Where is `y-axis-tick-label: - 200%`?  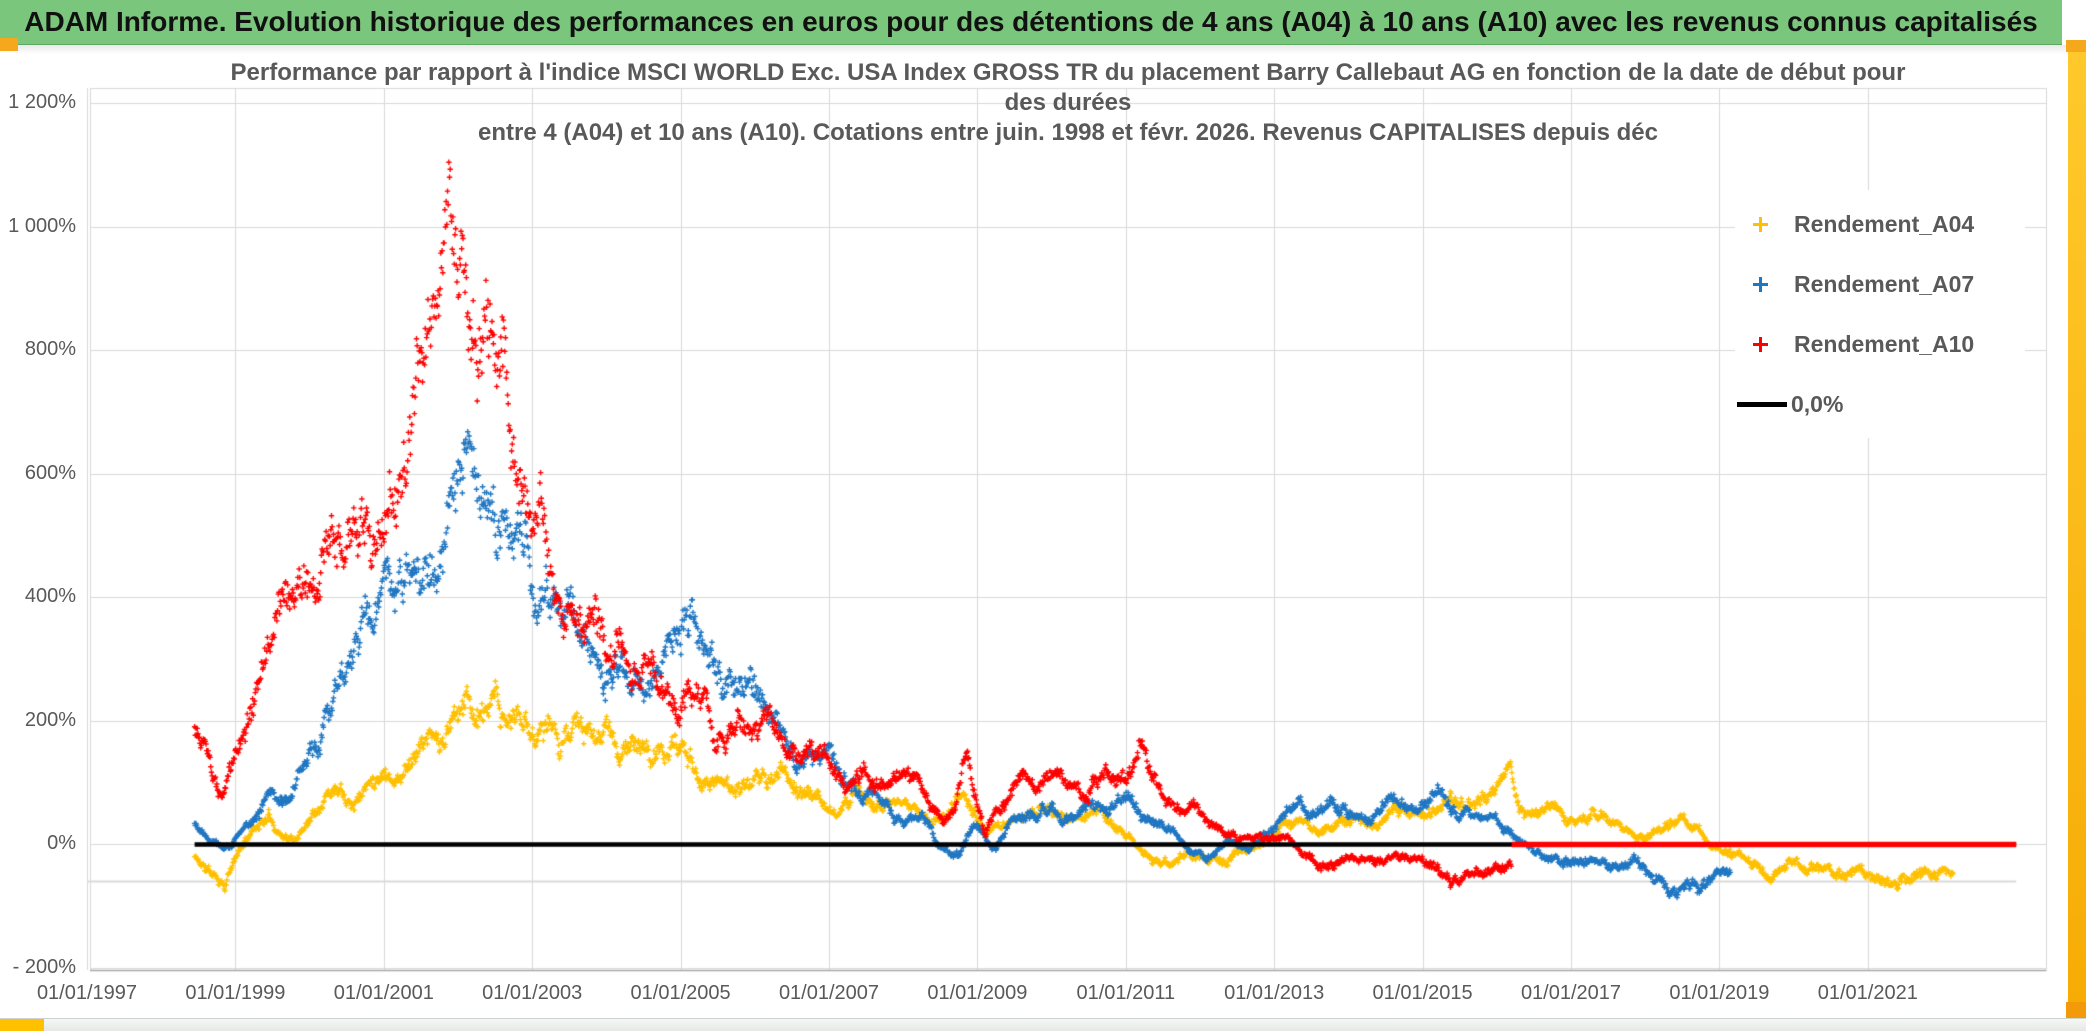 y-axis-tick-label: - 200% is located at coordinates (44, 967).